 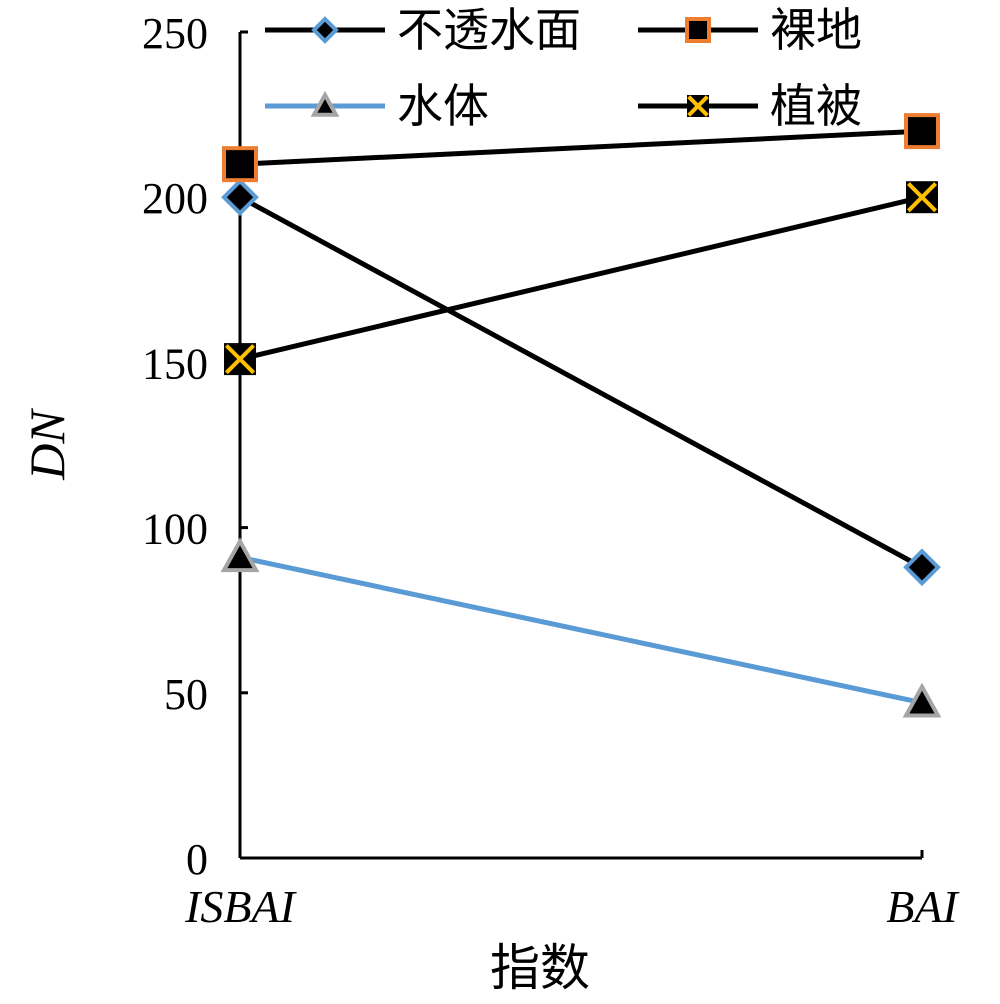 I want to click on y-tick-label: 50, so click(x=186, y=694).